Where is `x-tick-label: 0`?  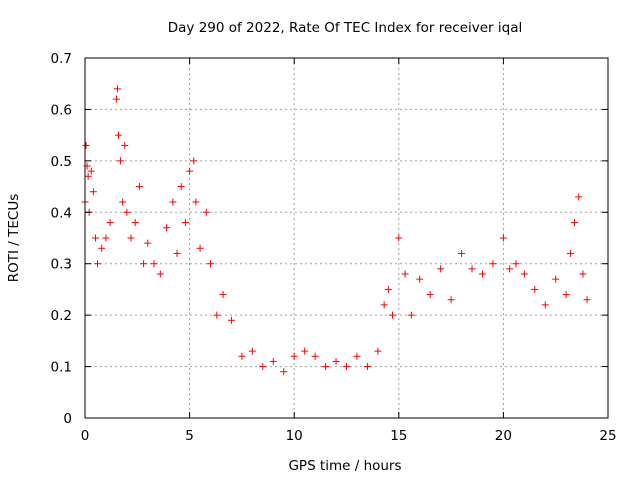
x-tick-label: 0 is located at coordinates (85, 436).